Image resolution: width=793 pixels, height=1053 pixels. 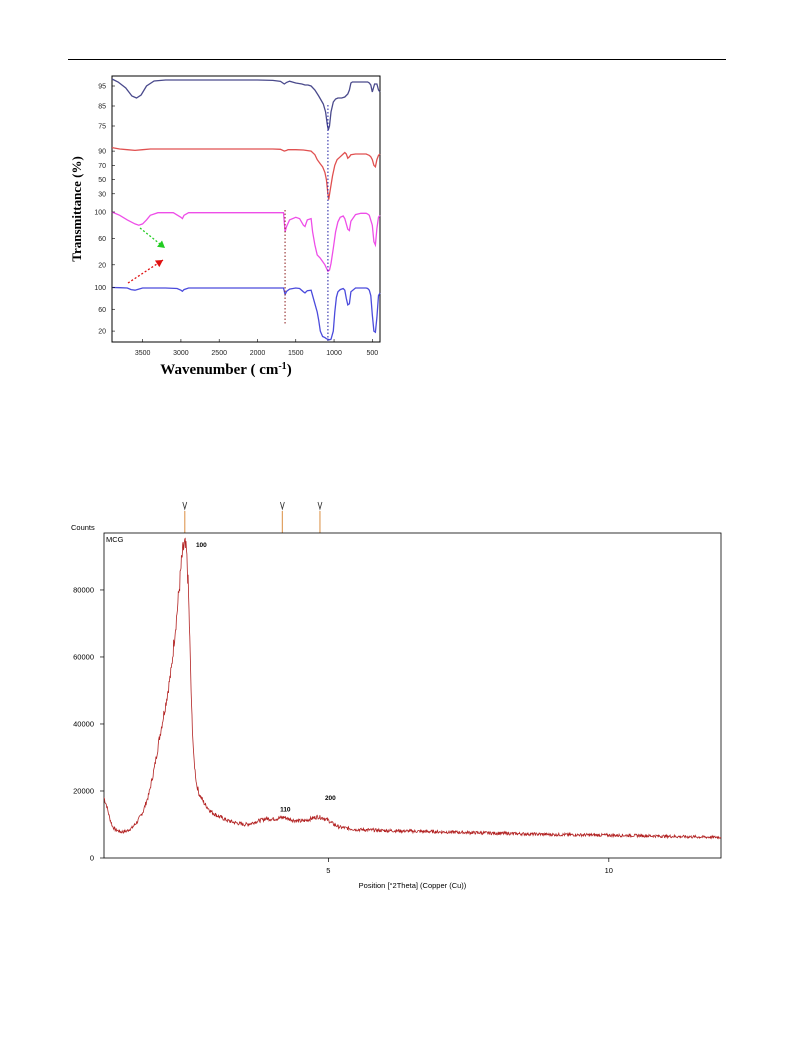 What do you see at coordinates (102, 127) in the screenshot?
I see `ftir-y-tick-label: 75` at bounding box center [102, 127].